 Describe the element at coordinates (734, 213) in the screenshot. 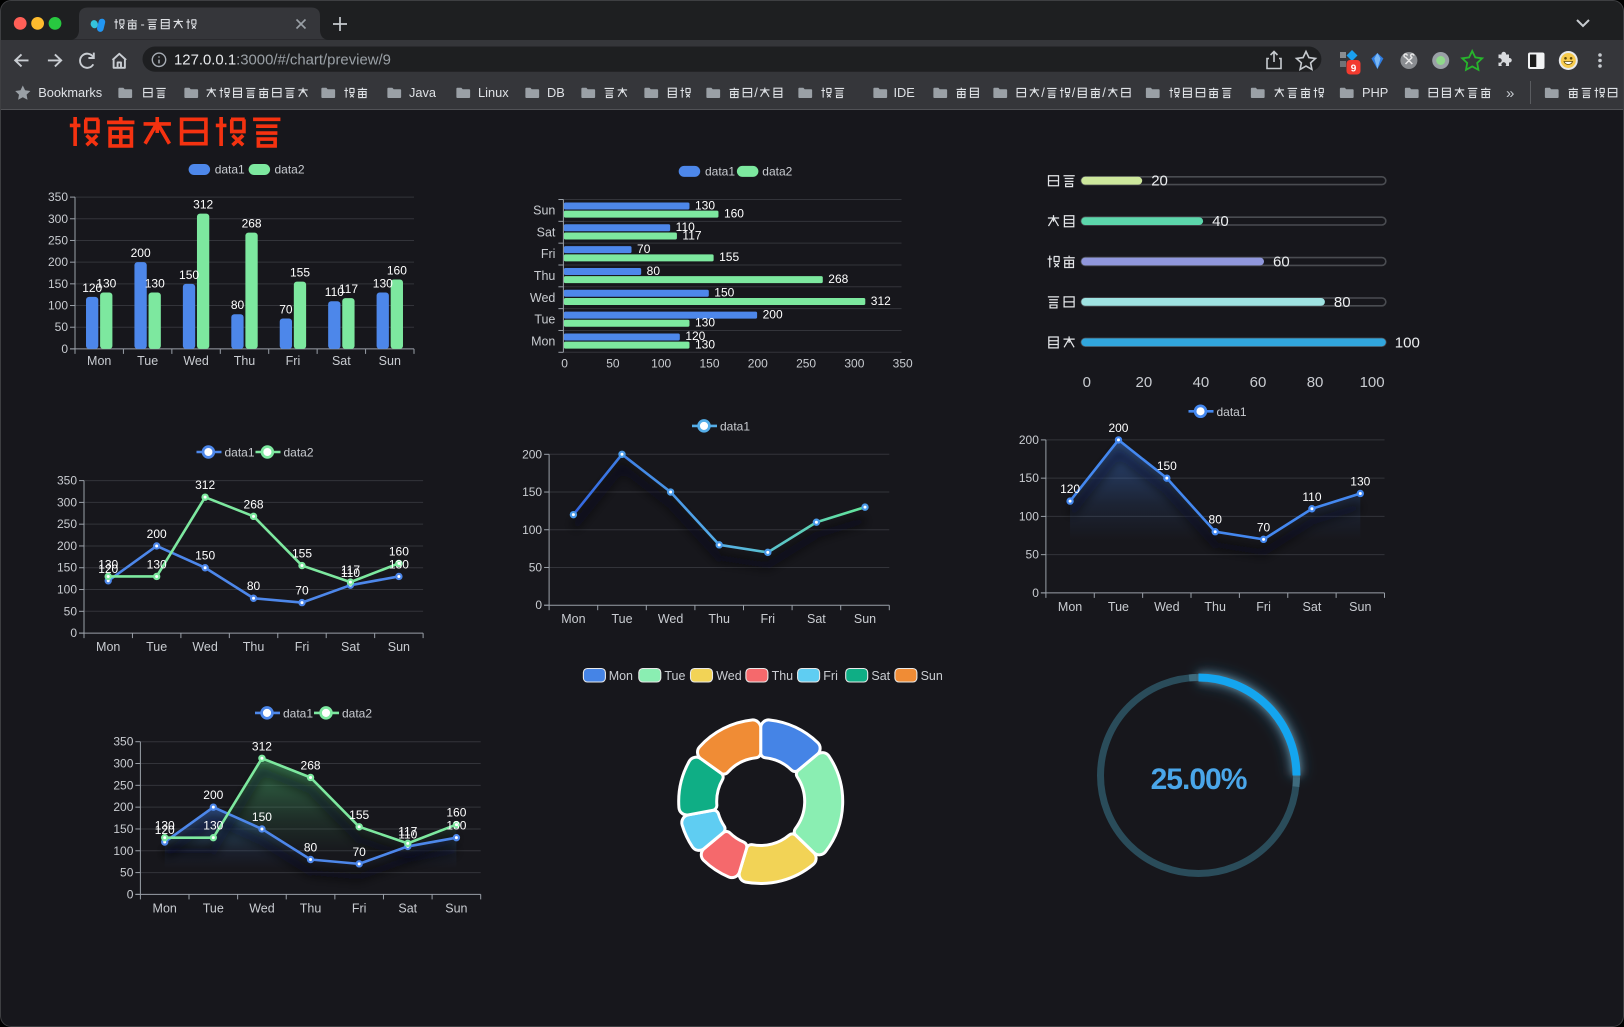

I see `svg-text: 160` at that location.